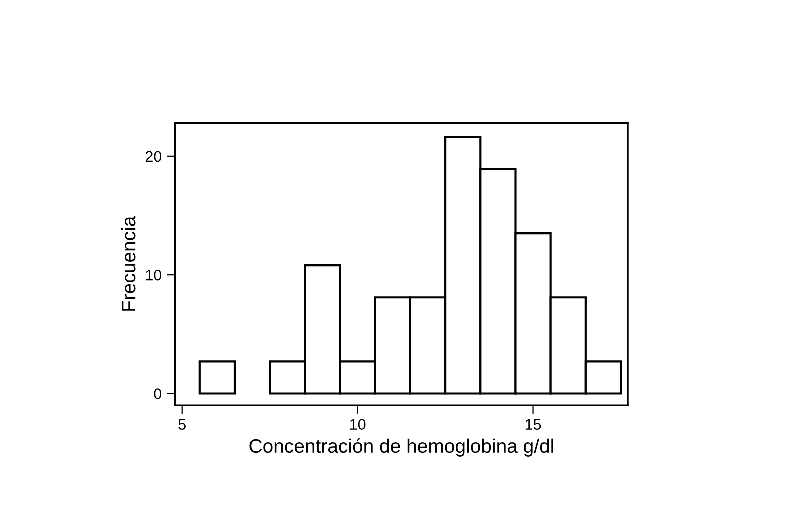 This screenshot has height=507, width=797. I want to click on y-axis-title: Frecuencia, so click(128, 263).